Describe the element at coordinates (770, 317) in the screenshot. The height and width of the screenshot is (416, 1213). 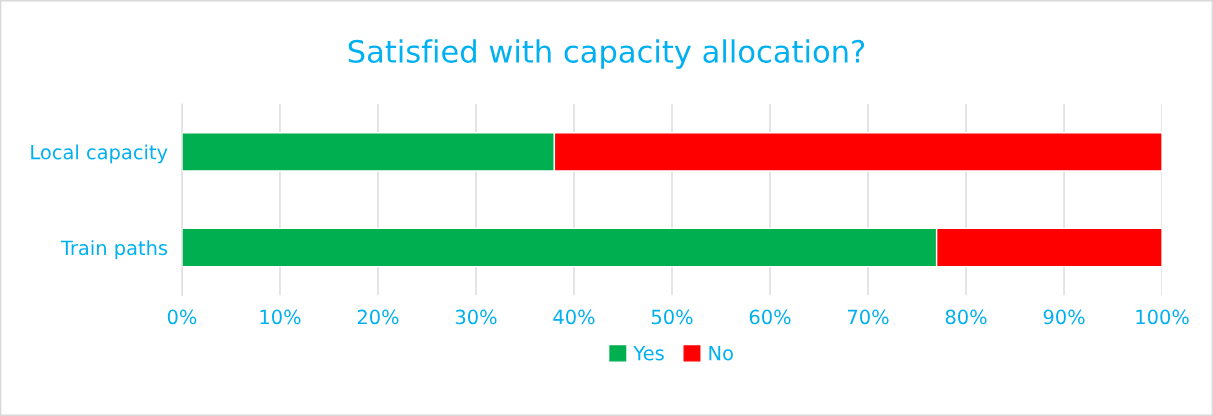
I see `x-tick-label: 60%` at that location.